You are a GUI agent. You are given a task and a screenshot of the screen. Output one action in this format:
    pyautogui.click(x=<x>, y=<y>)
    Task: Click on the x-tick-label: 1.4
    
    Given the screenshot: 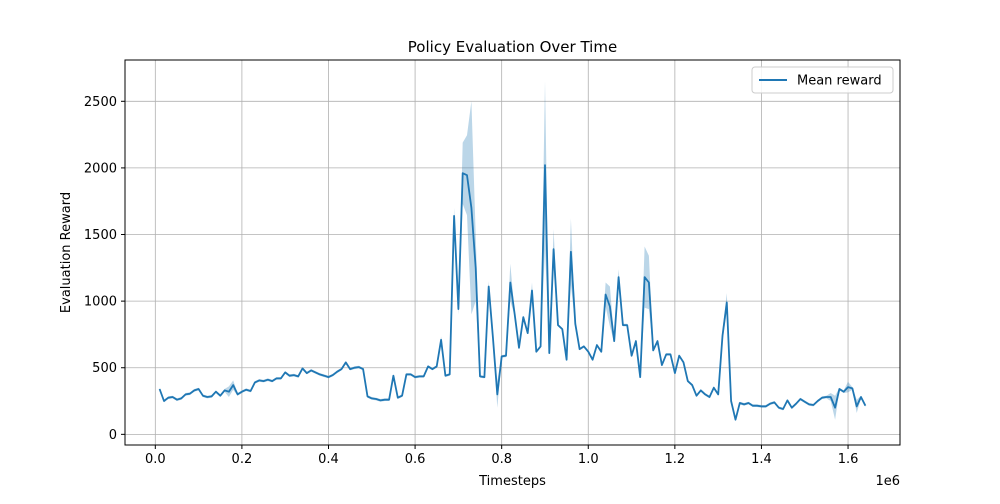 What is the action you would take?
    pyautogui.click(x=761, y=459)
    